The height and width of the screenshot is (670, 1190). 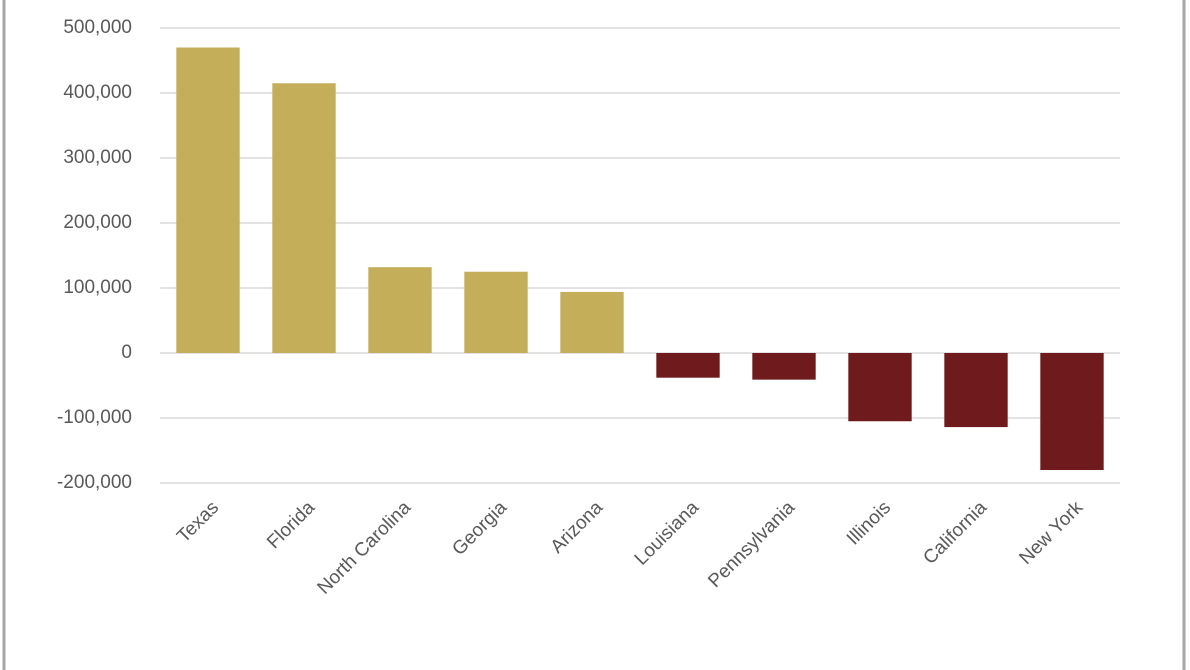 What do you see at coordinates (365, 548) in the screenshot?
I see `x-tick-label: North Carolina` at bounding box center [365, 548].